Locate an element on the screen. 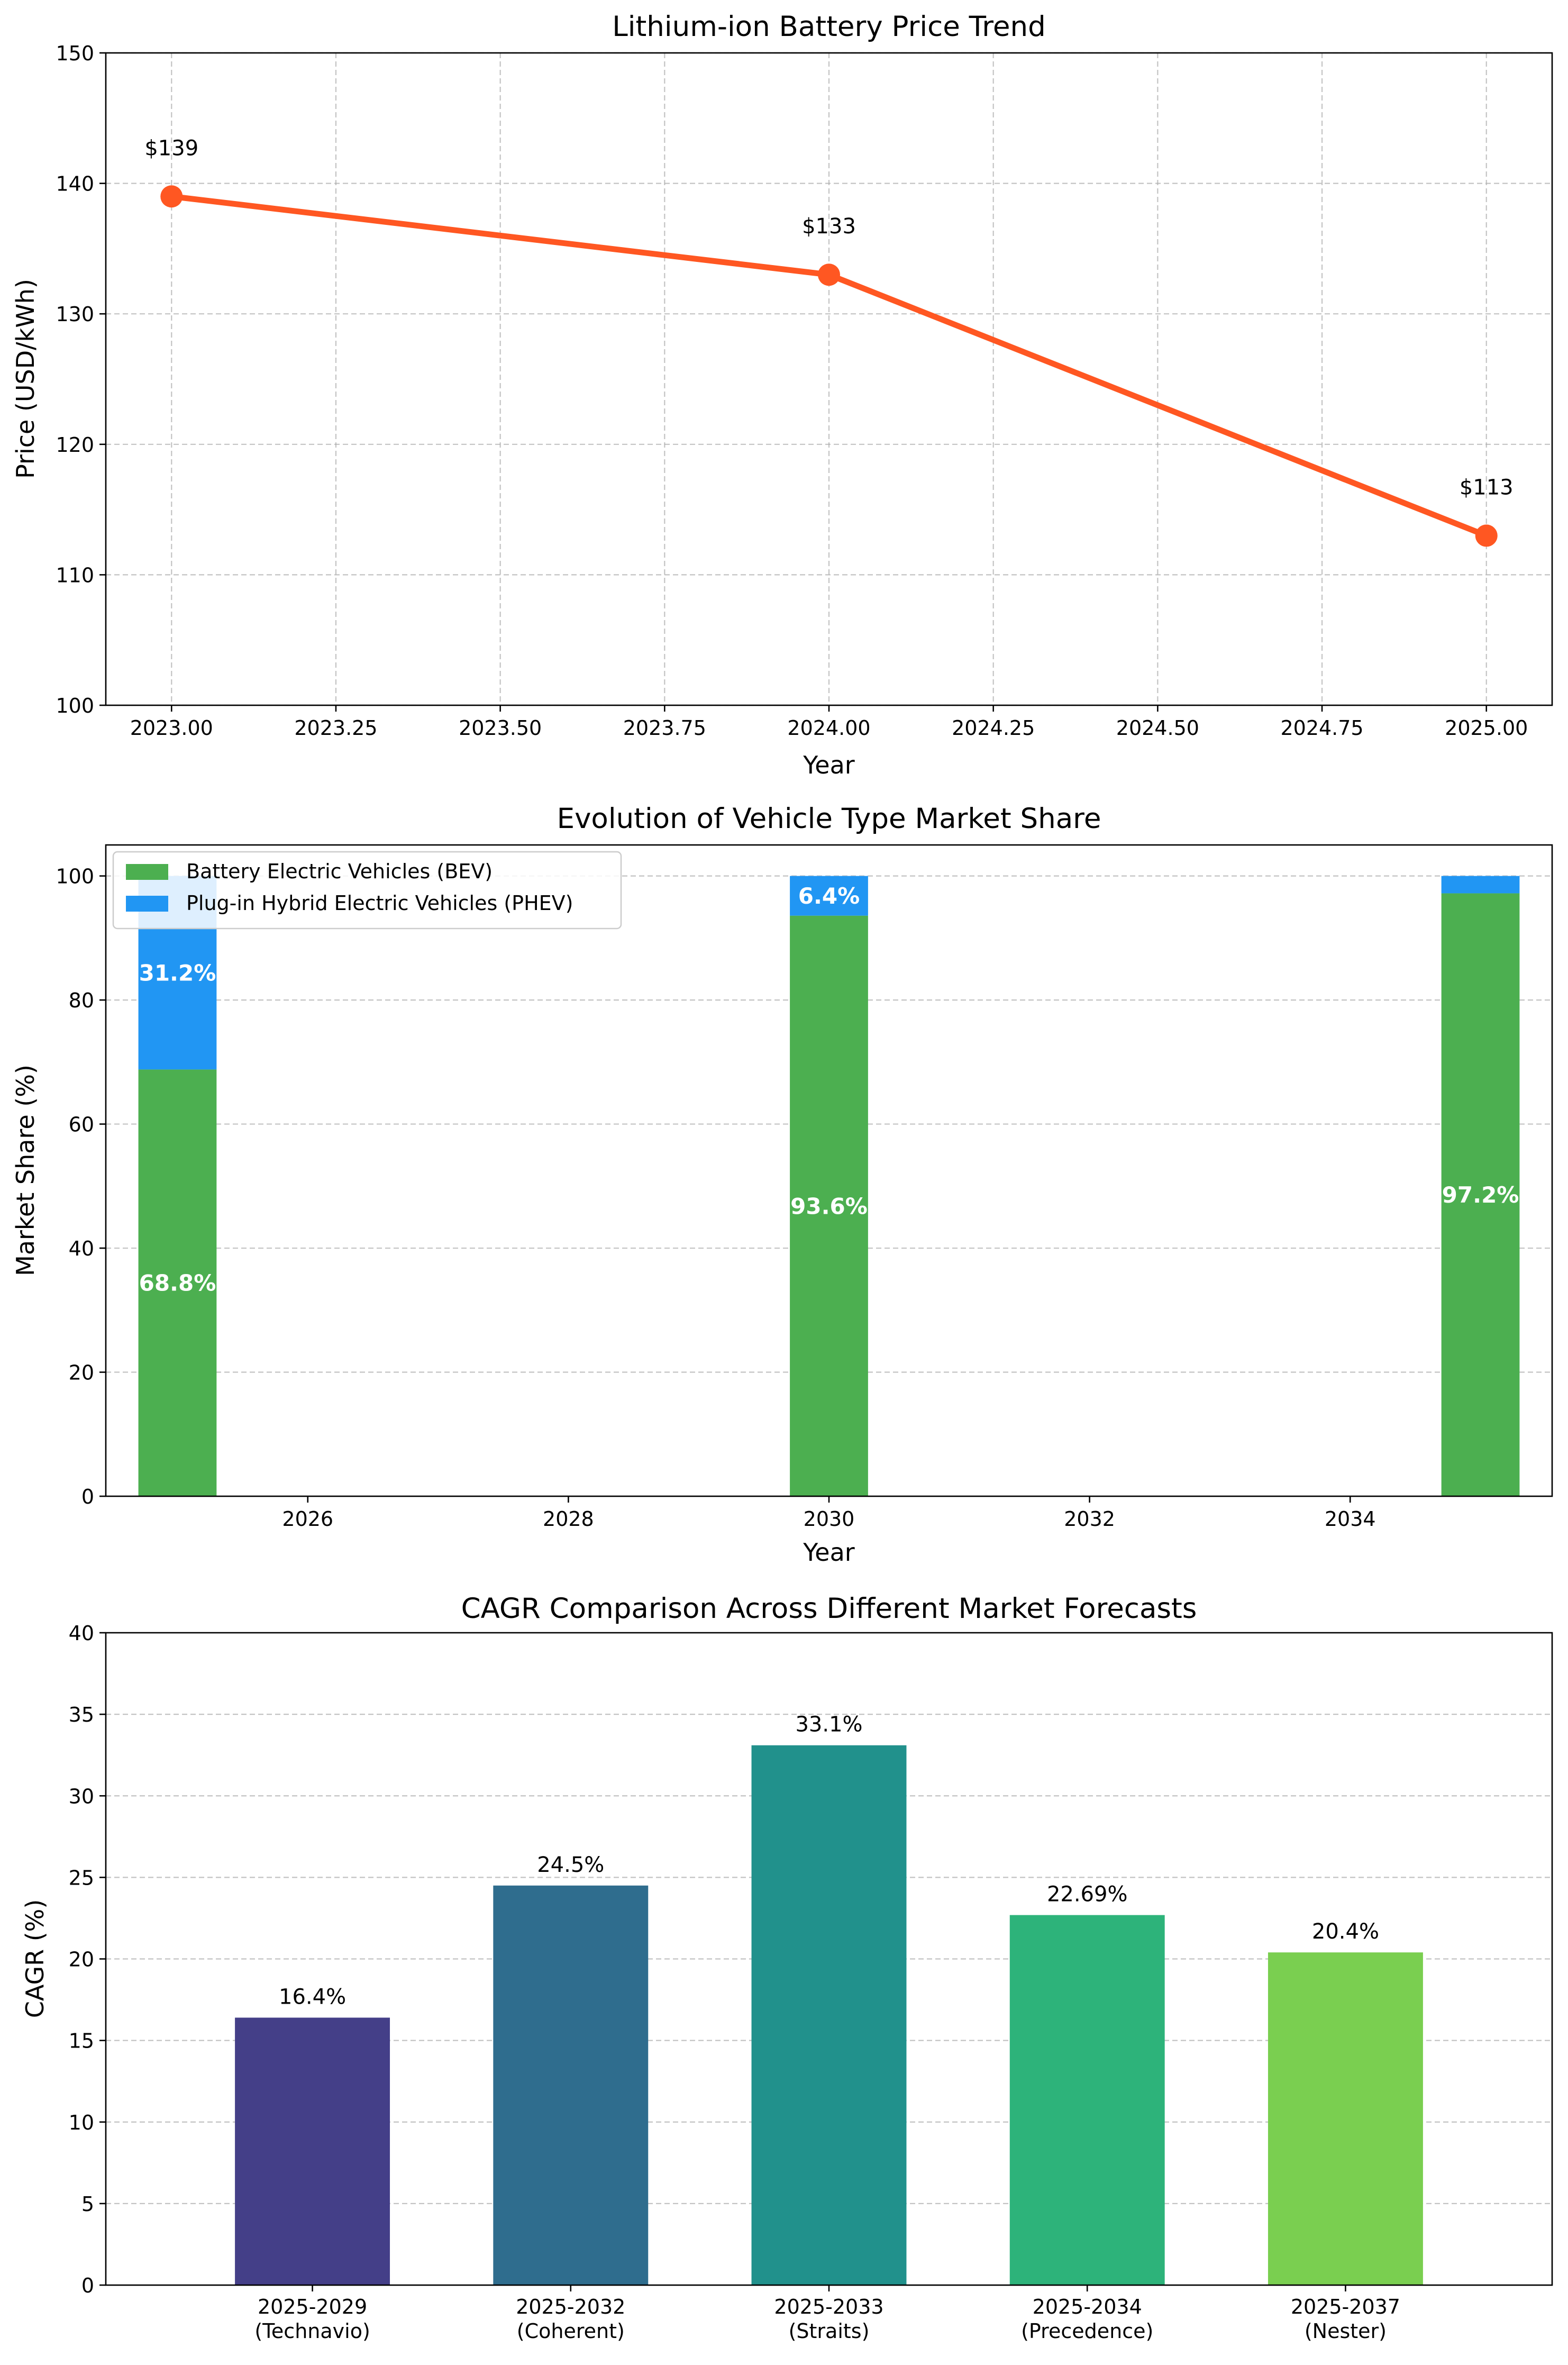 This screenshot has width=1568, height=2365. cagr-y-tick-label: 40 is located at coordinates (81, 1634).